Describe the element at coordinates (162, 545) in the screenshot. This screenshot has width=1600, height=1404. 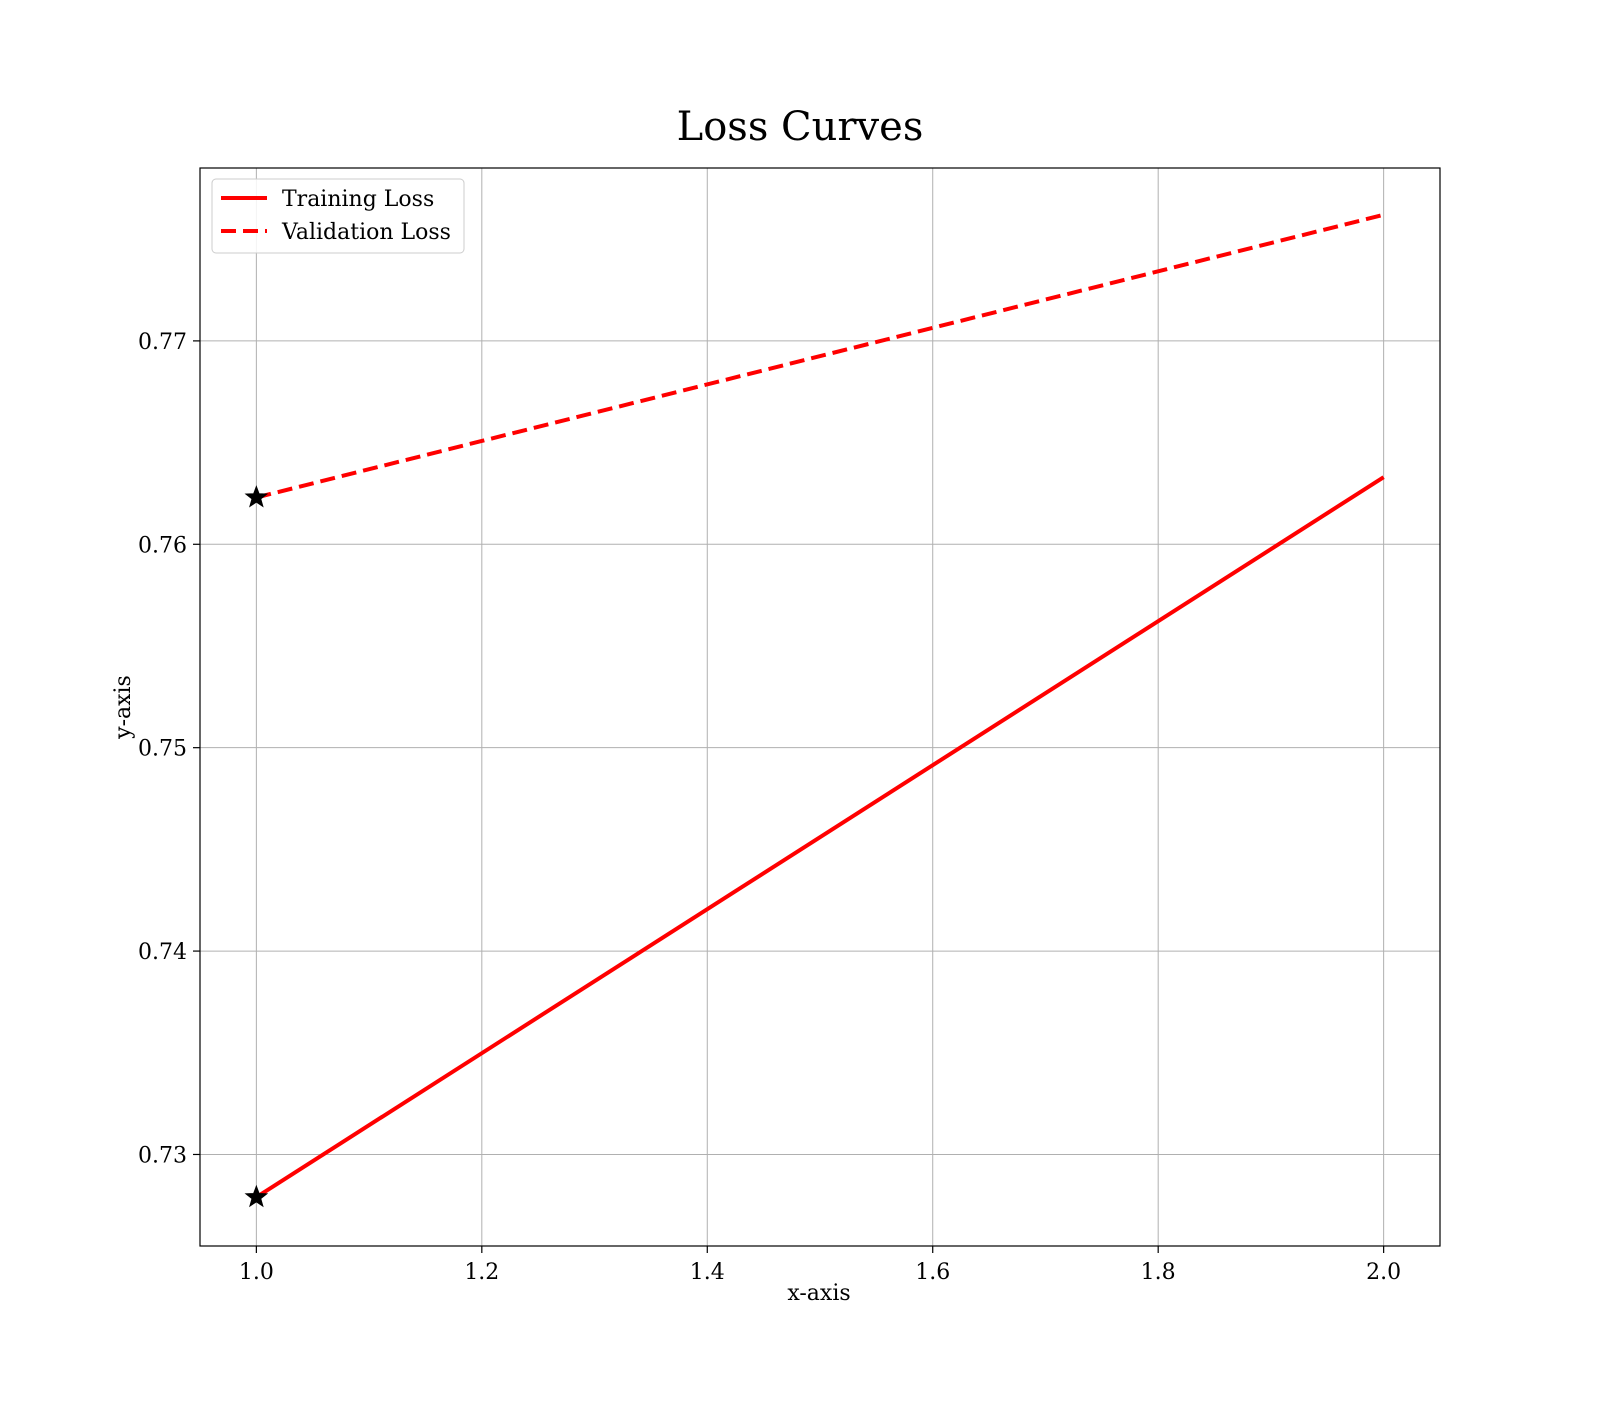
I see `y-tick-label: 0.76` at that location.